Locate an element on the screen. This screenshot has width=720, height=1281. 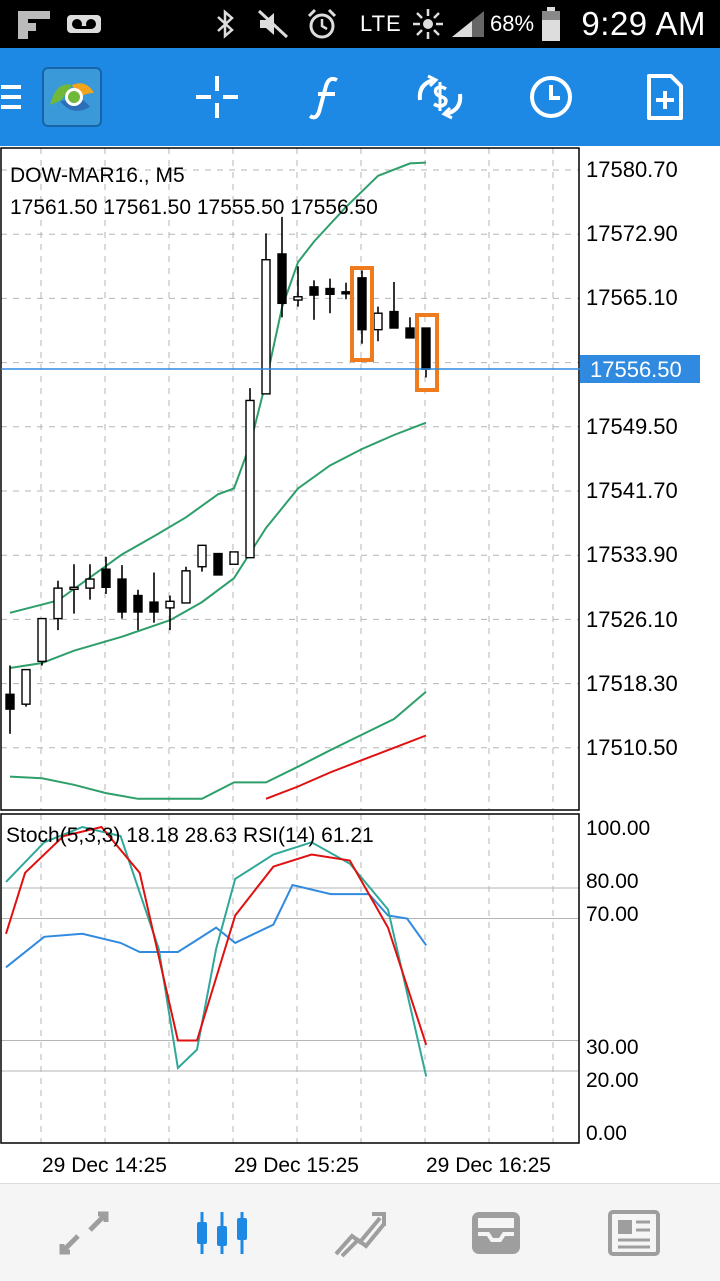
indicator-tick: 20.00 is located at coordinates (612, 1080).